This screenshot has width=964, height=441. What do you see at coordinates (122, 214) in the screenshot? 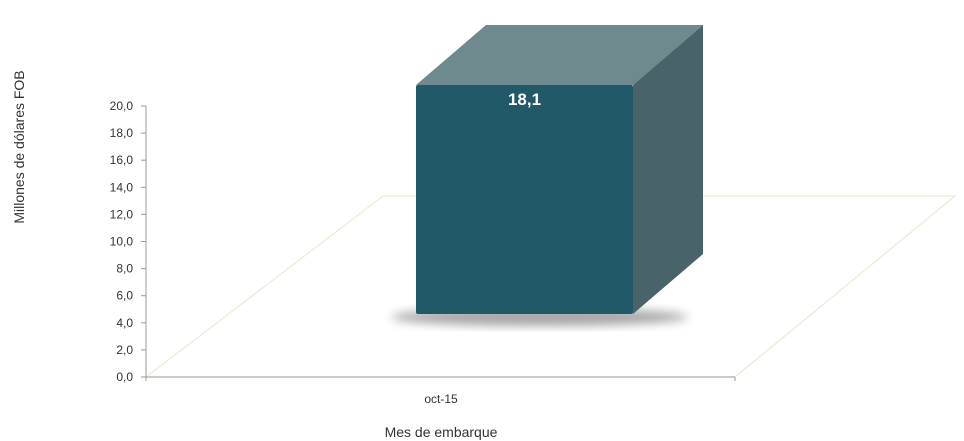
I see `y-tick-label: 12,0` at bounding box center [122, 214].